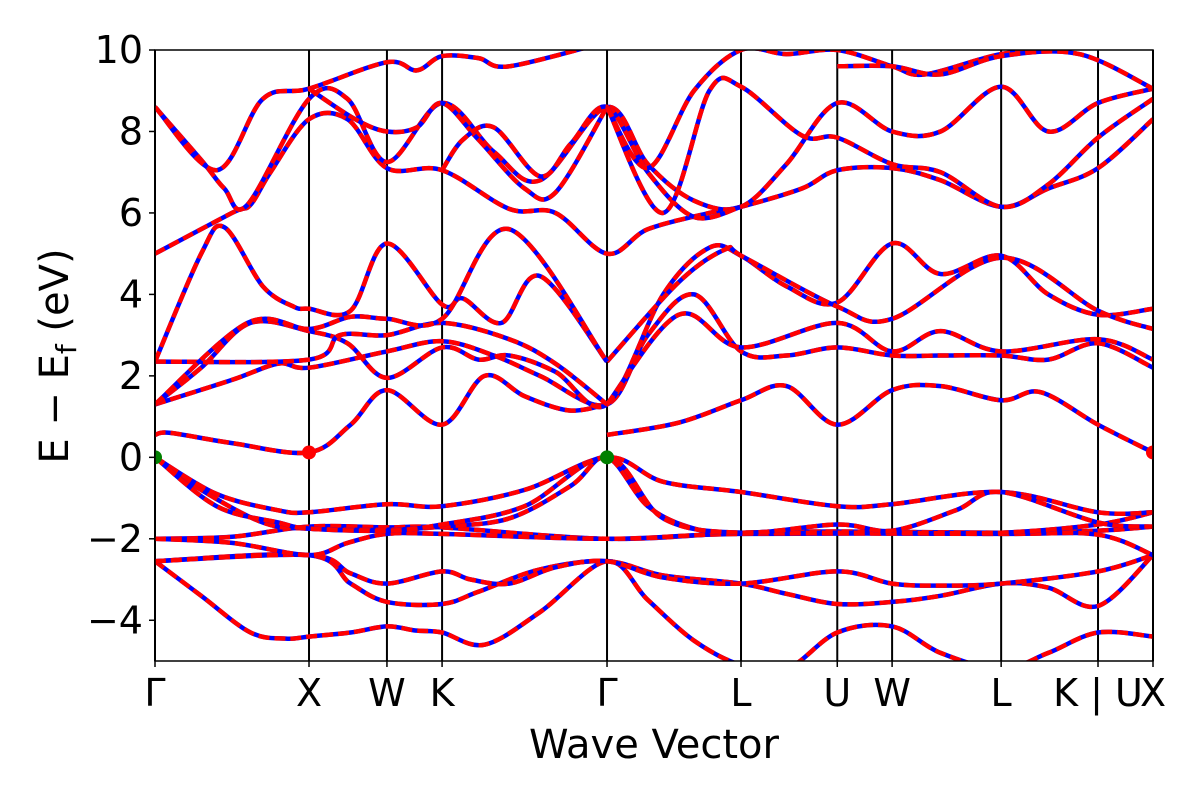 This screenshot has height=804, width=1200. Describe the element at coordinates (1098, 693) in the screenshot. I see `x-tick-label: K | U` at that location.